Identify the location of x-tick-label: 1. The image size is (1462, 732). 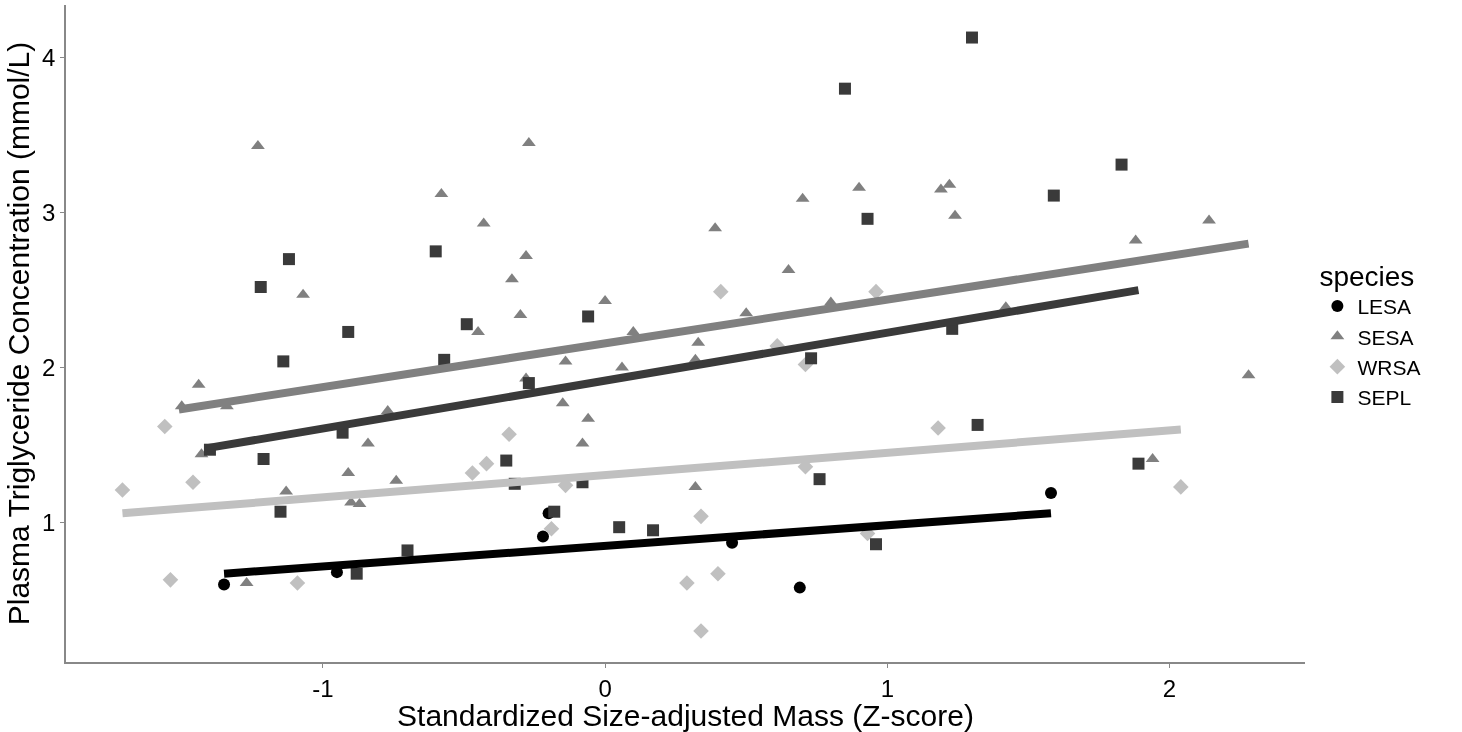
(887, 688).